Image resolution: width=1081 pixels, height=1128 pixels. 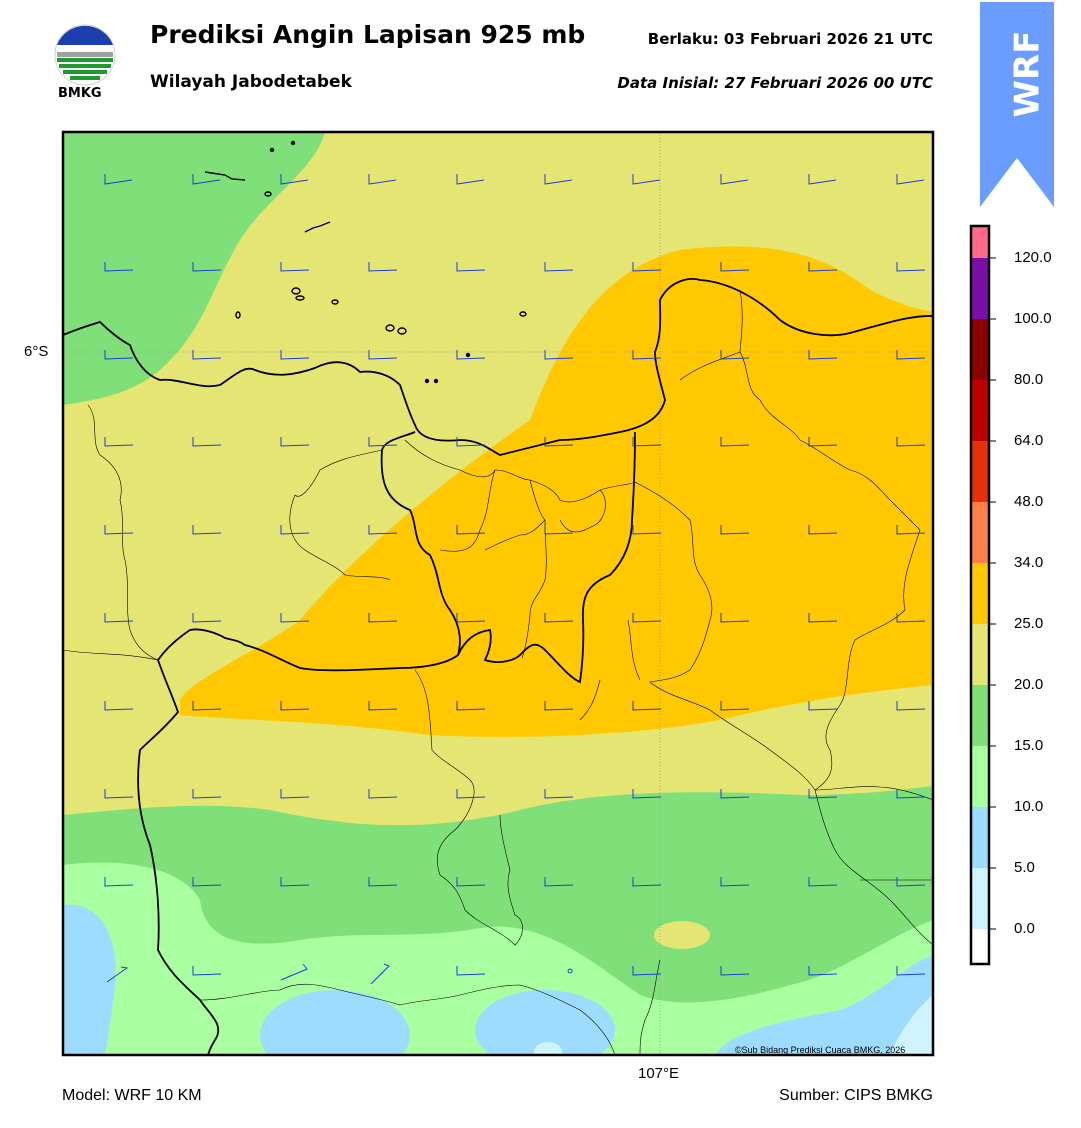 I want to click on colorbar-tick-label: 34.0, so click(x=1029, y=562).